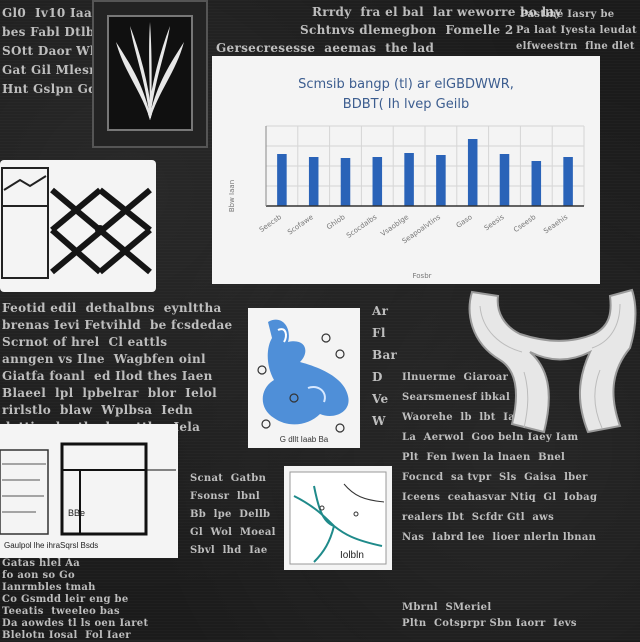  I want to click on chart-x-tick-label: Ghlob, so click(336, 222).